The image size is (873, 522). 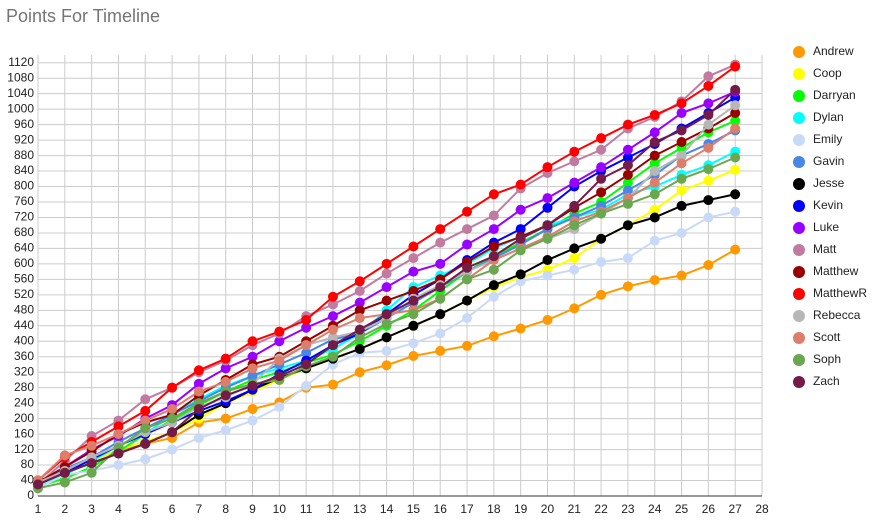 I want to click on legend-label: Andrew, so click(x=833, y=51).